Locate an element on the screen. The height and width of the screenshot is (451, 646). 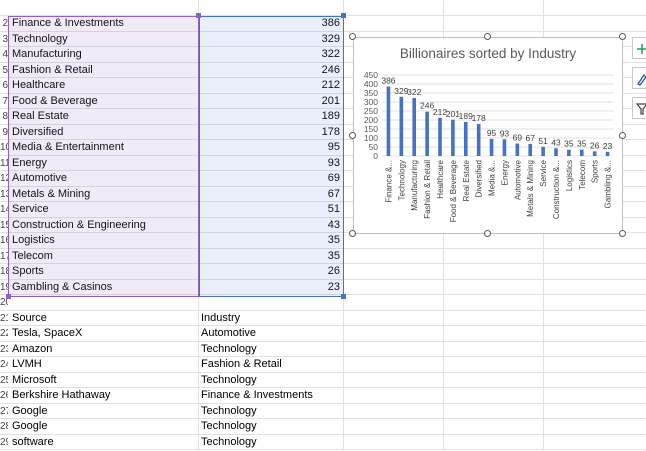
grid-row: 17Telecom35 is located at coordinates (323, 256).